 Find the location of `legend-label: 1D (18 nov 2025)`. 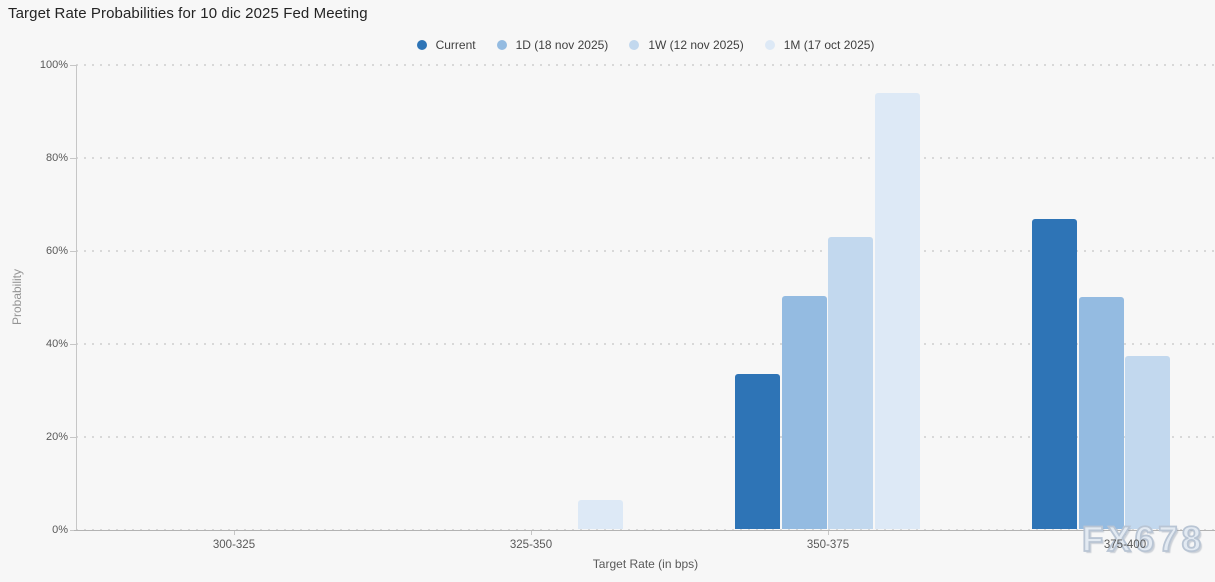

legend-label: 1D (18 nov 2025) is located at coordinates (562, 45).